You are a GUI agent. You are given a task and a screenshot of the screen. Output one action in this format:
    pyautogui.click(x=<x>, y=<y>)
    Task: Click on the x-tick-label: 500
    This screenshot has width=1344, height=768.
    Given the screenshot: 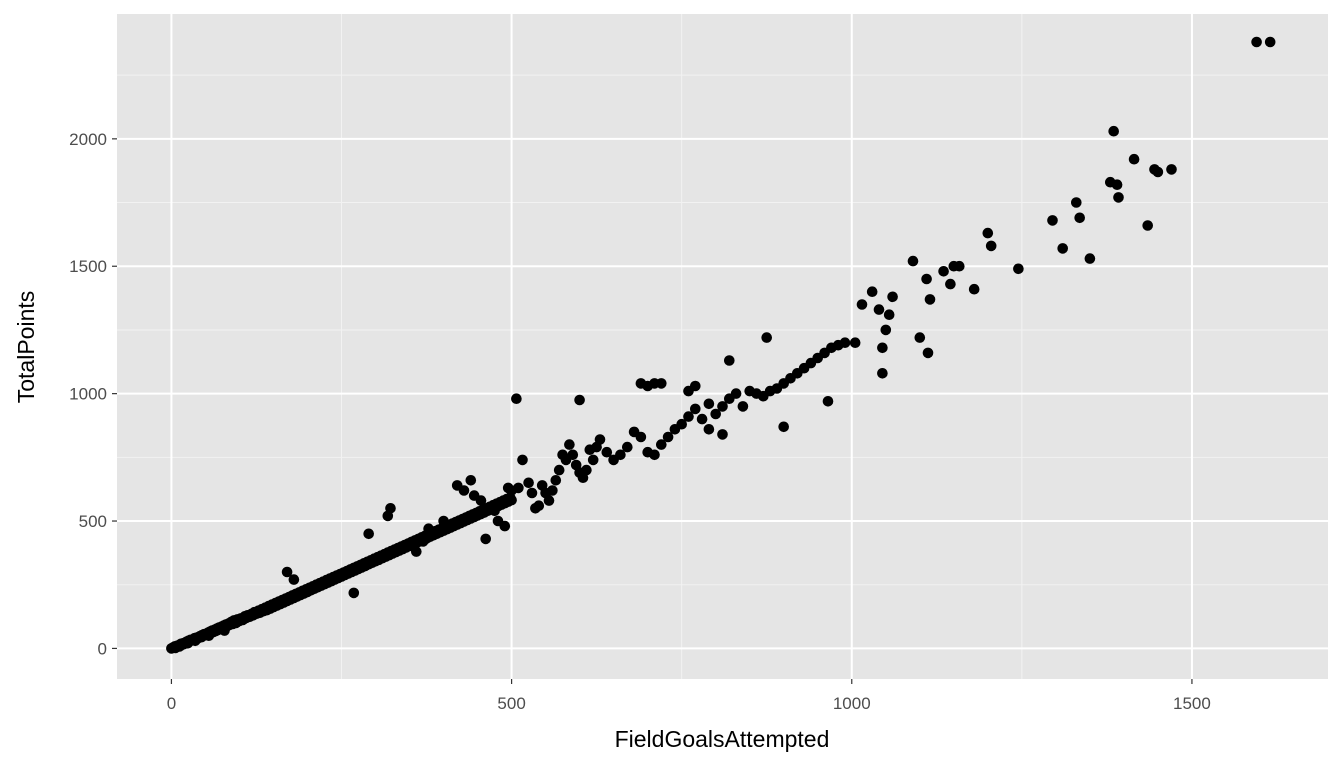 What is the action you would take?
    pyautogui.click(x=511, y=703)
    